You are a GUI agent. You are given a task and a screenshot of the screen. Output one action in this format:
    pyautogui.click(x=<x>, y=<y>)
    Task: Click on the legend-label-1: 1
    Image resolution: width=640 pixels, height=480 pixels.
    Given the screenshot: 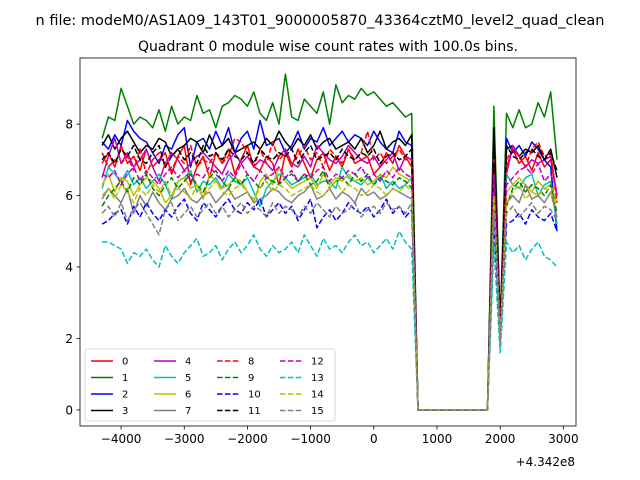 What is the action you would take?
    pyautogui.click(x=125, y=378)
    